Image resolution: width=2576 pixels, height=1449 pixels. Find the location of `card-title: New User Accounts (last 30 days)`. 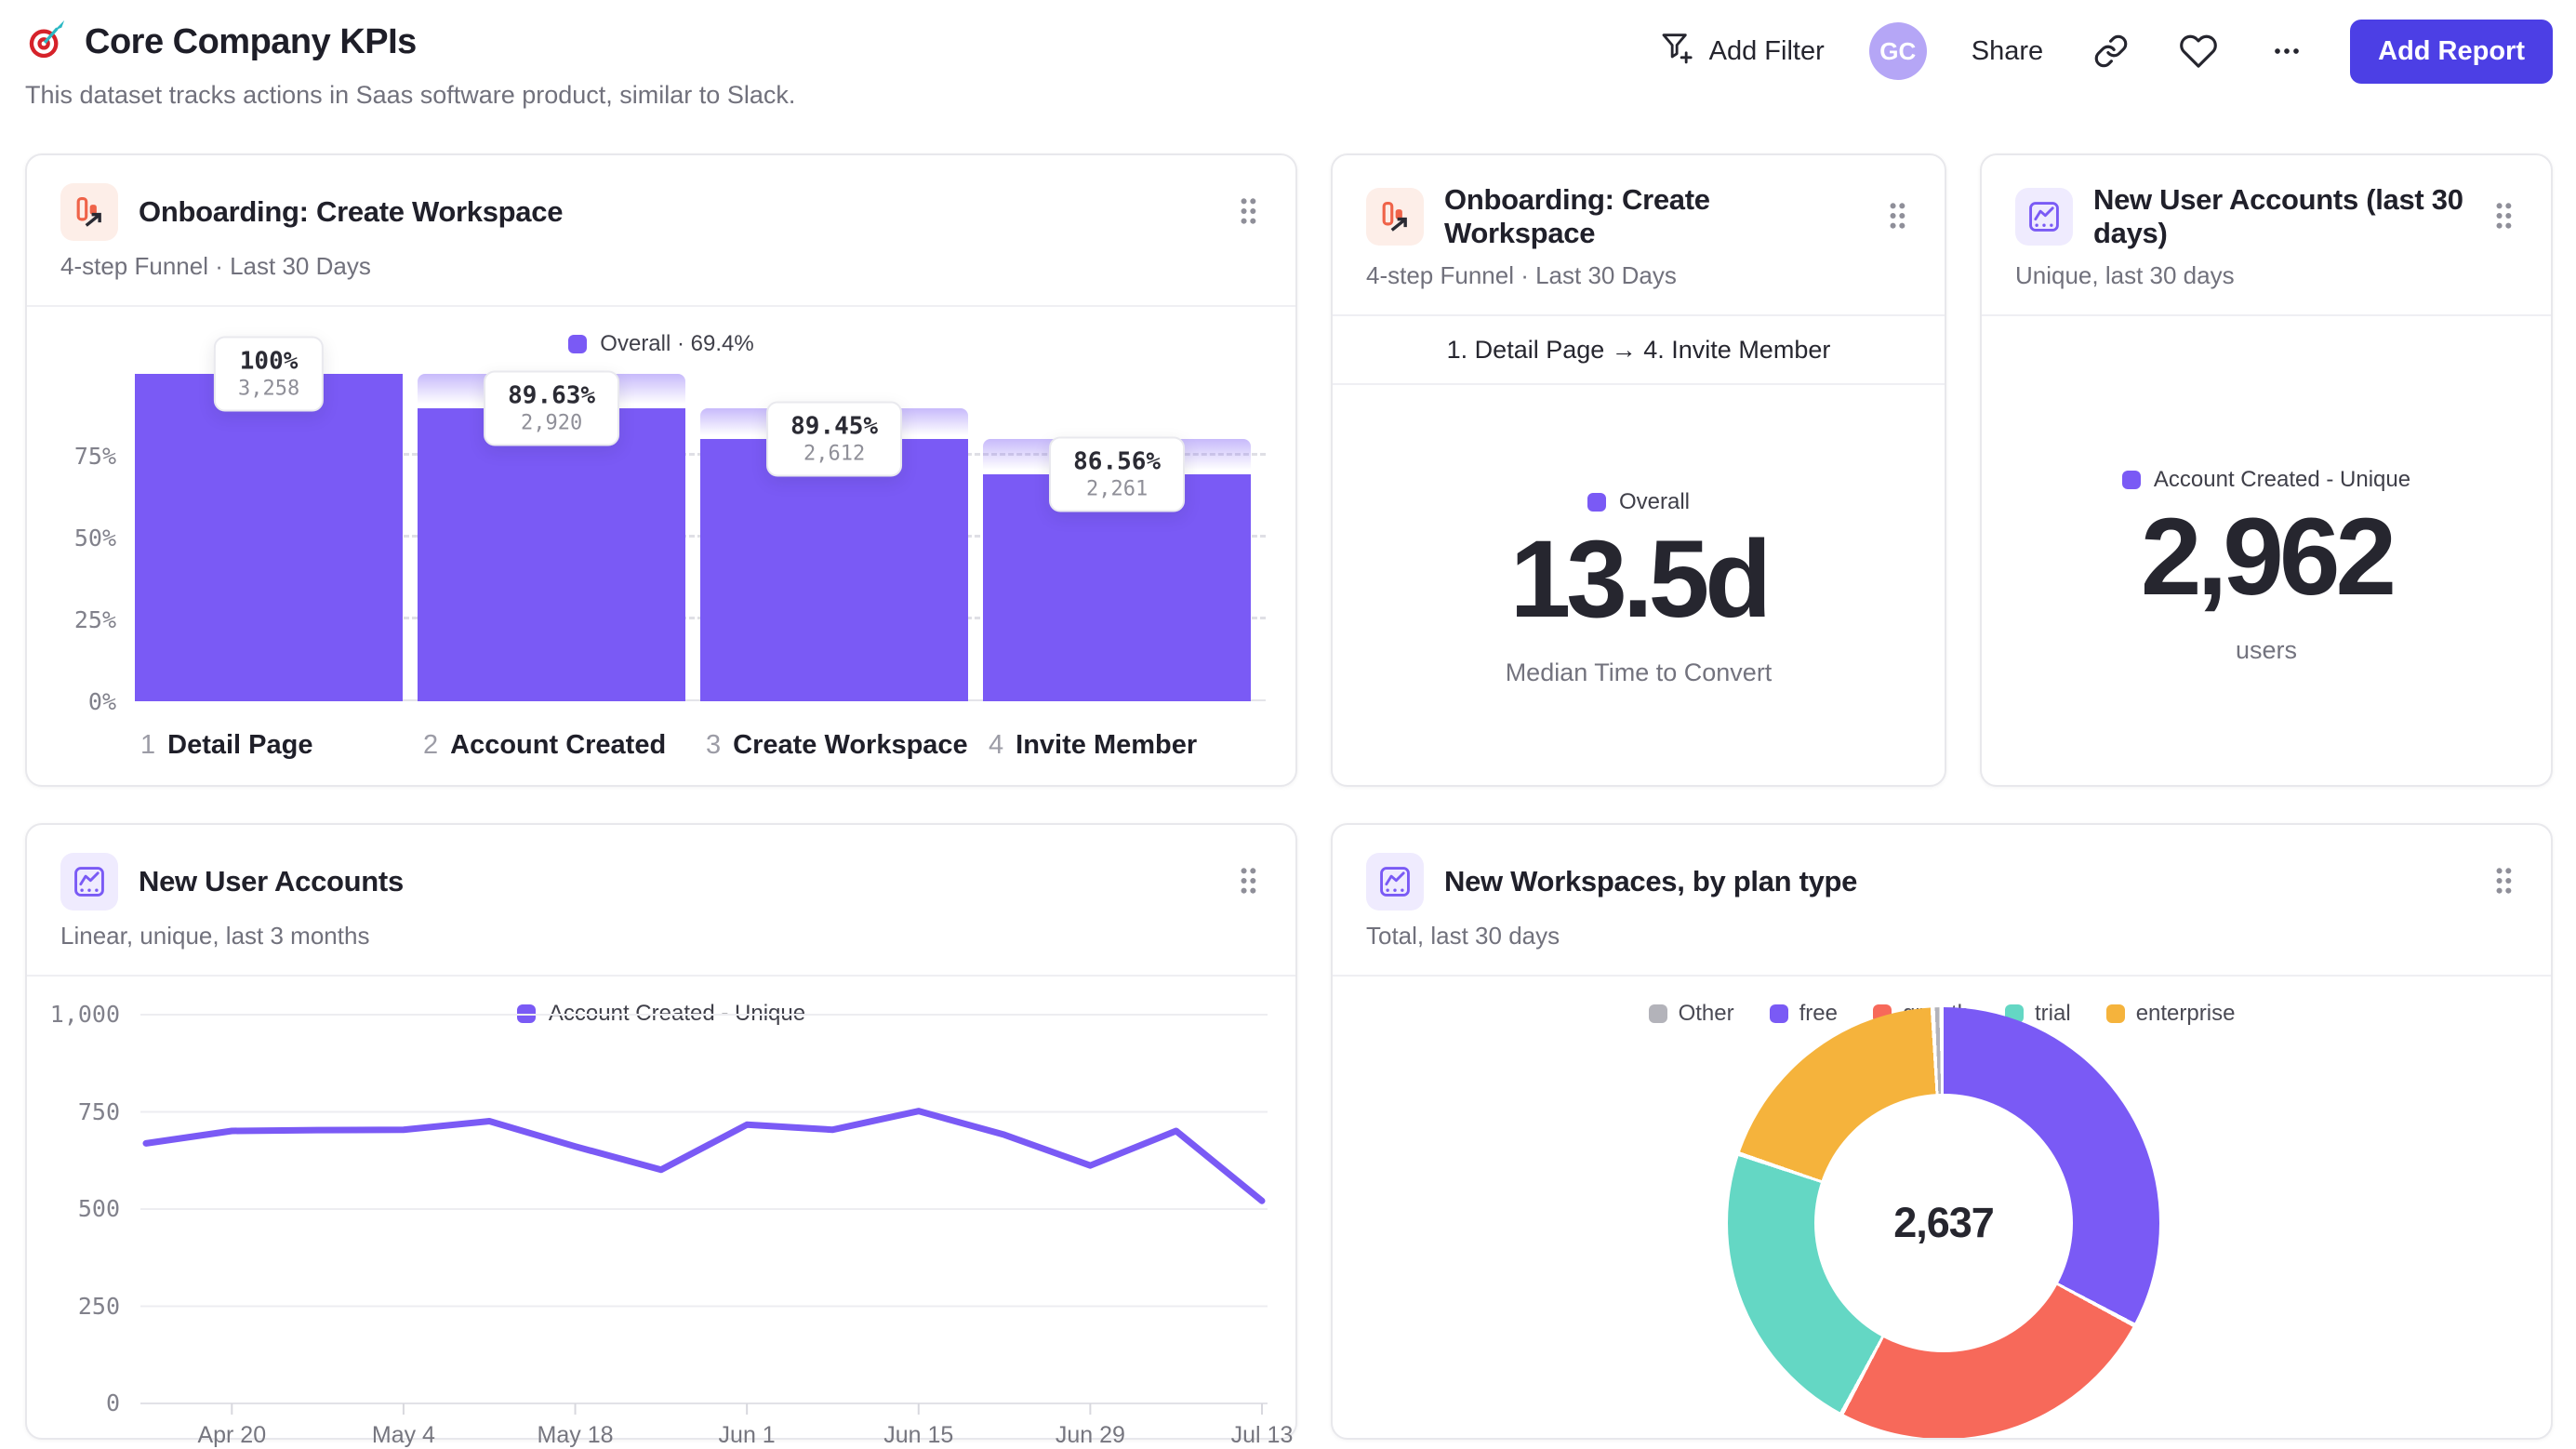

card-title: New User Accounts (last 30 days) is located at coordinates (2278, 216).